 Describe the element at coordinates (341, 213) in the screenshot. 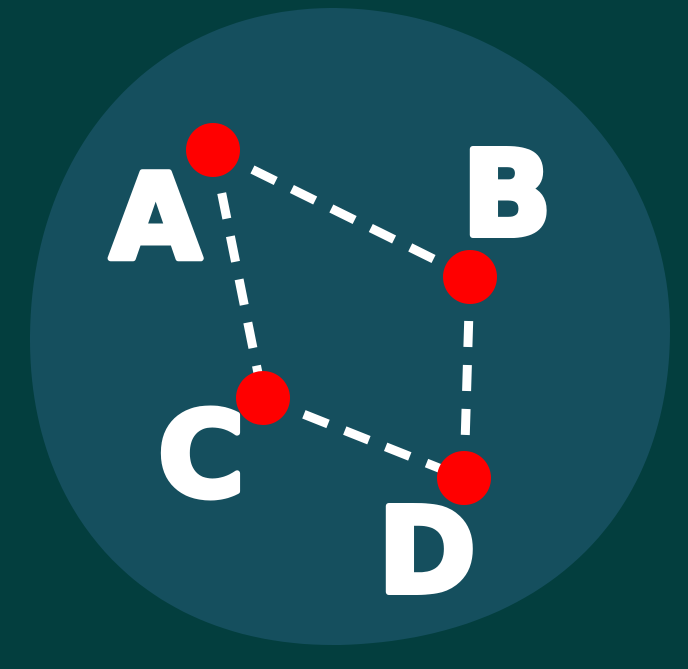

I see `edge-a-b` at that location.